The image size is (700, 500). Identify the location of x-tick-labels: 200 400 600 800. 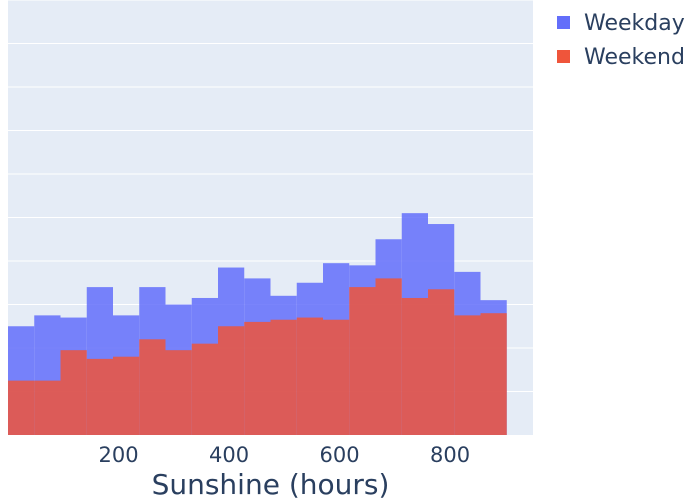
(284, 455).